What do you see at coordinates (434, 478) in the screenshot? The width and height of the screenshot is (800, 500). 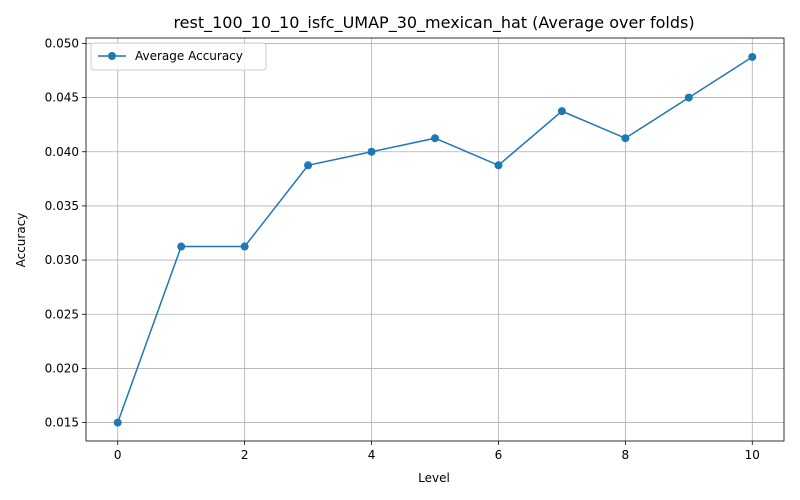 I see `x-axis-label: Level` at bounding box center [434, 478].